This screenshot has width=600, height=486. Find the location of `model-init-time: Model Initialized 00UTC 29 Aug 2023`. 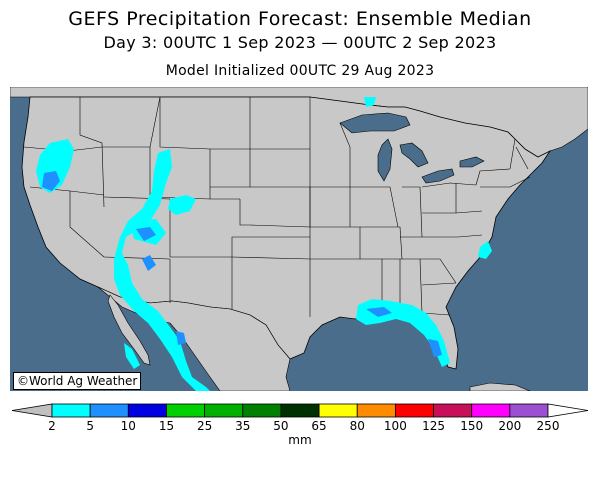

model-init-time: Model Initialized 00UTC 29 Aug 2023 is located at coordinates (300, 71).